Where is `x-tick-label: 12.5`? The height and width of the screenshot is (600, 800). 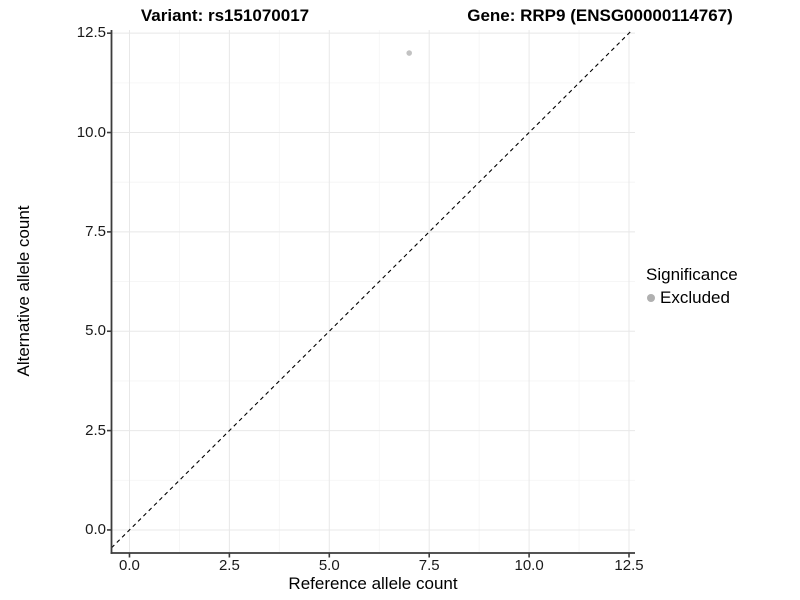 x-tick-label: 12.5 is located at coordinates (629, 565).